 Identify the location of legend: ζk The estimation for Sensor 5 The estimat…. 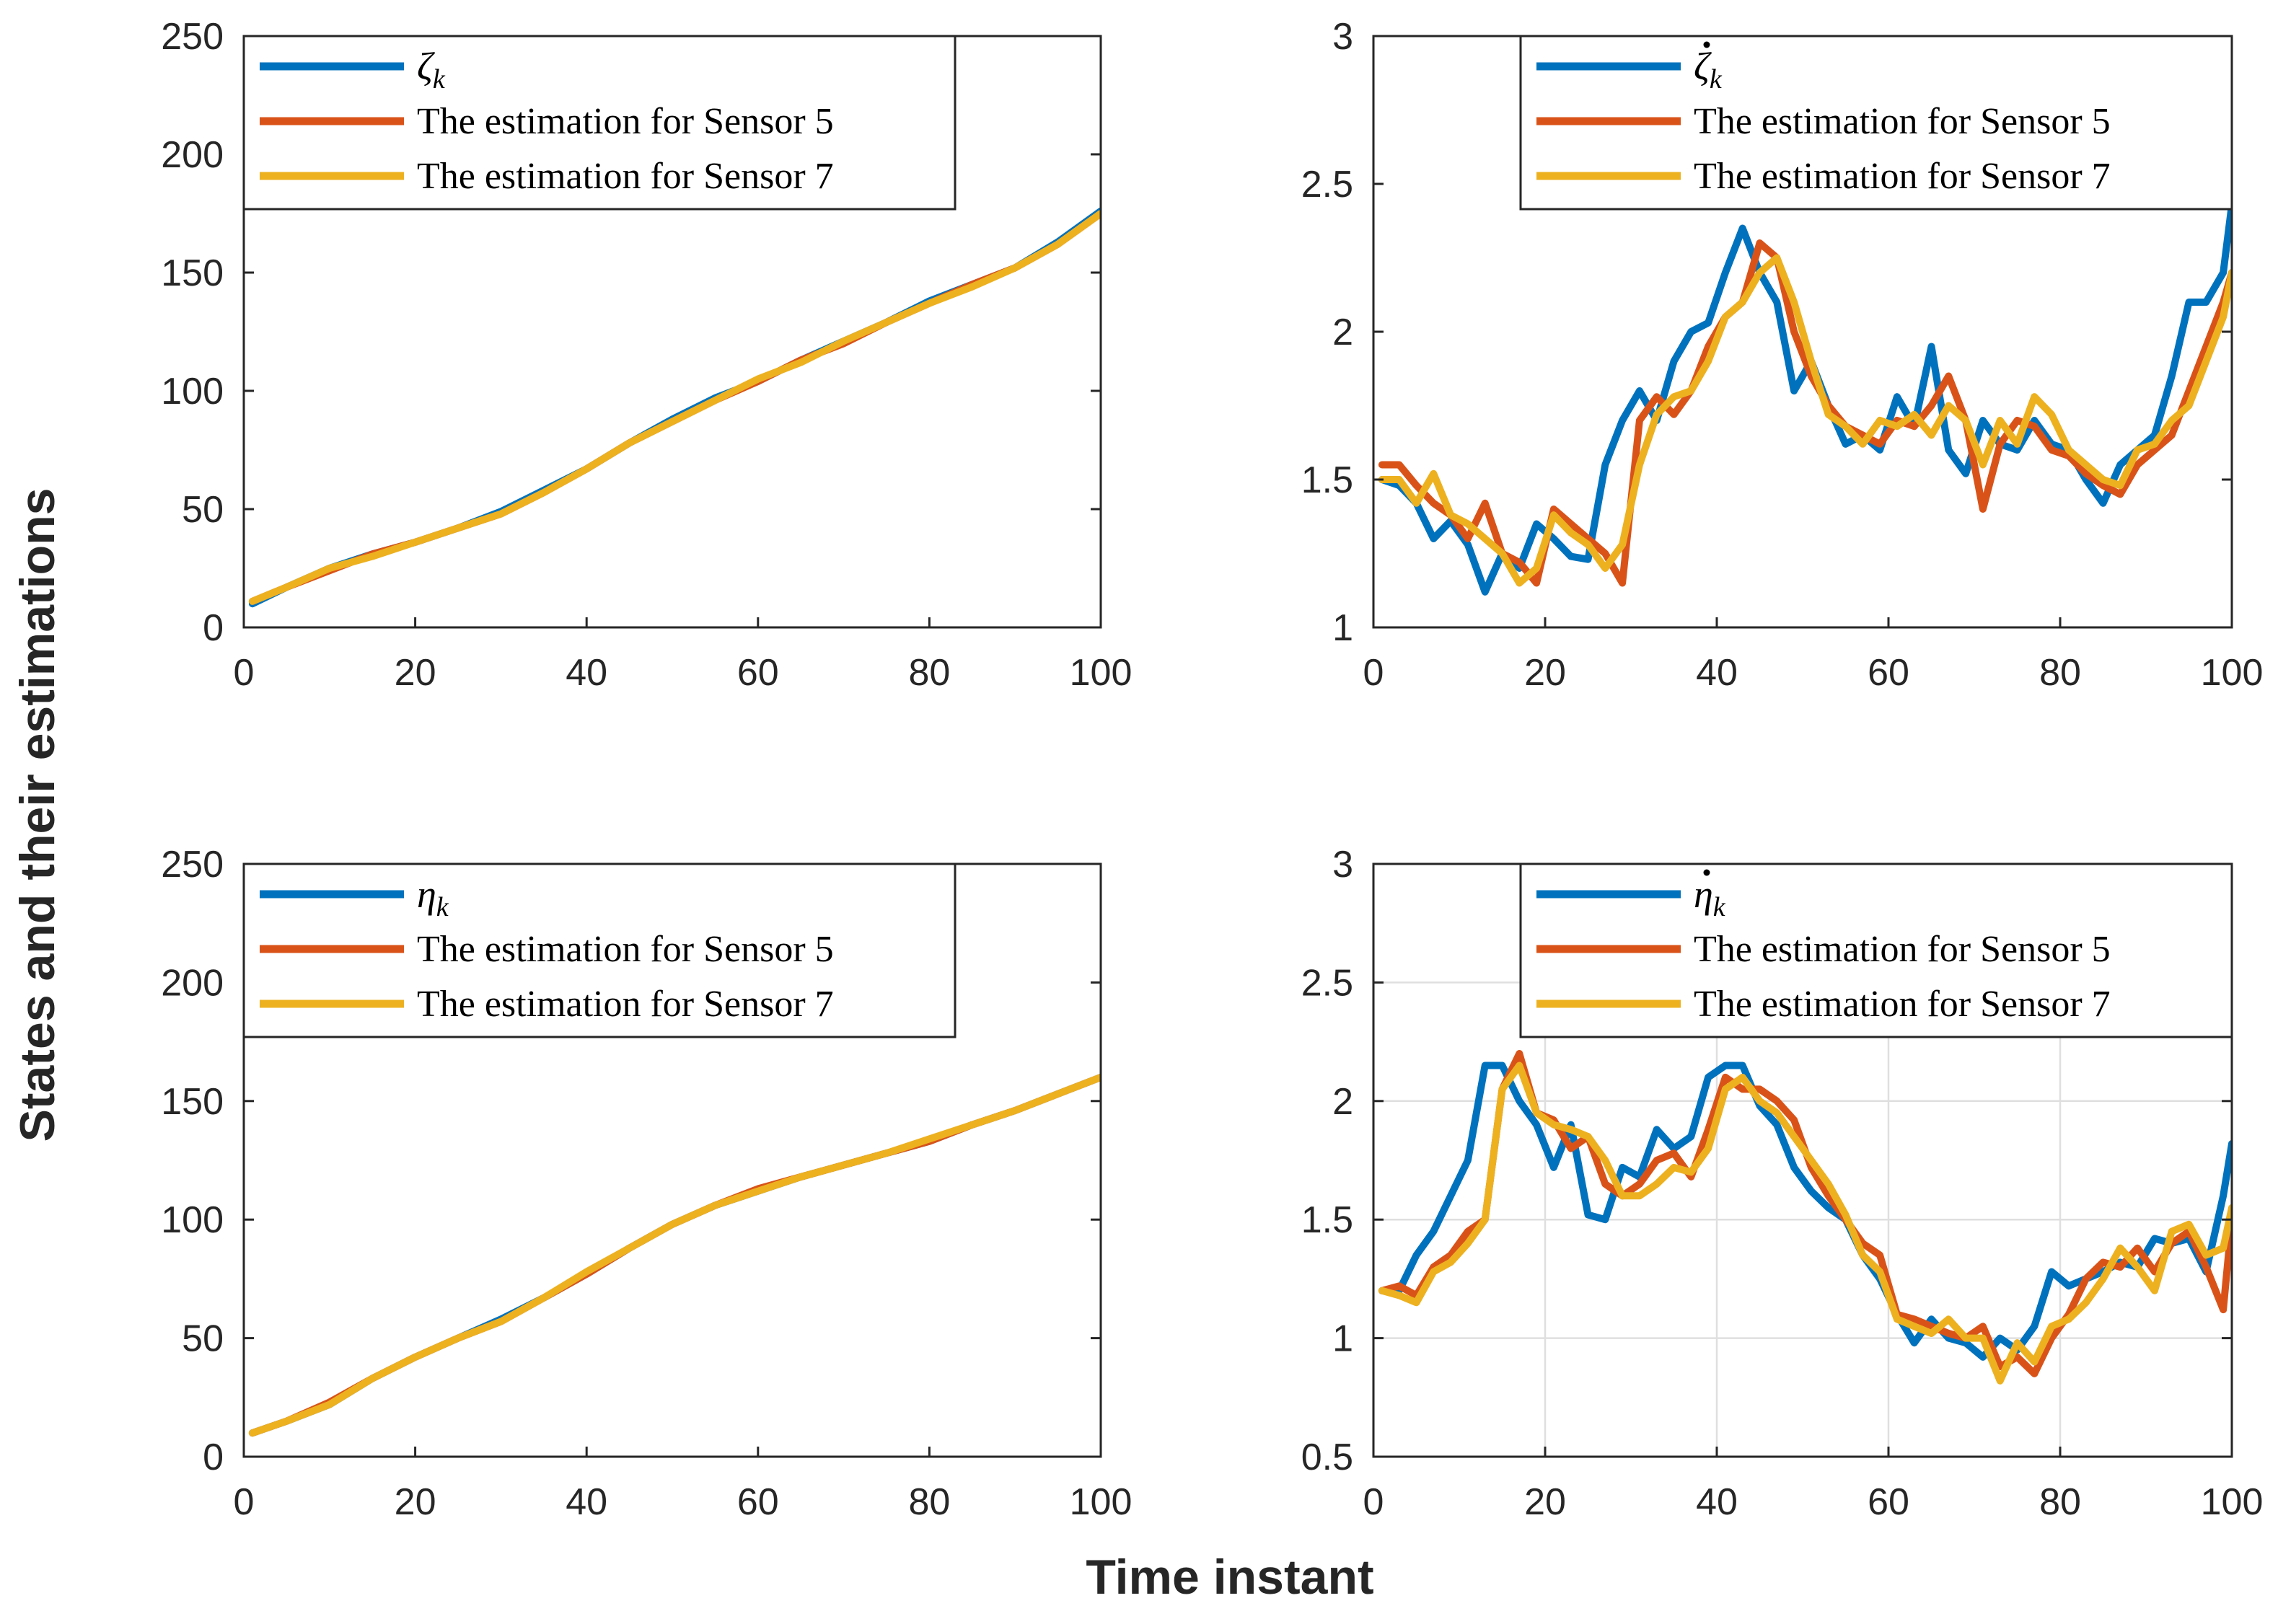
(1876, 123).